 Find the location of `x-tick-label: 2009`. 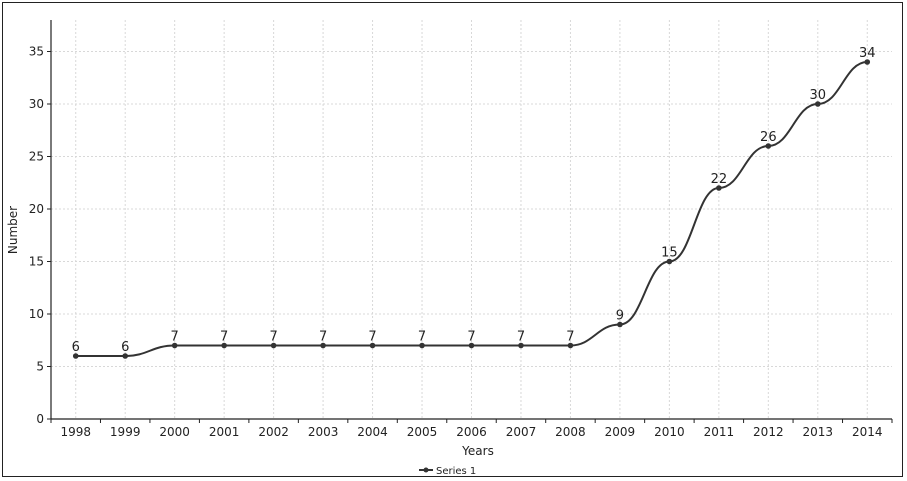

x-tick-label: 2009 is located at coordinates (620, 432).